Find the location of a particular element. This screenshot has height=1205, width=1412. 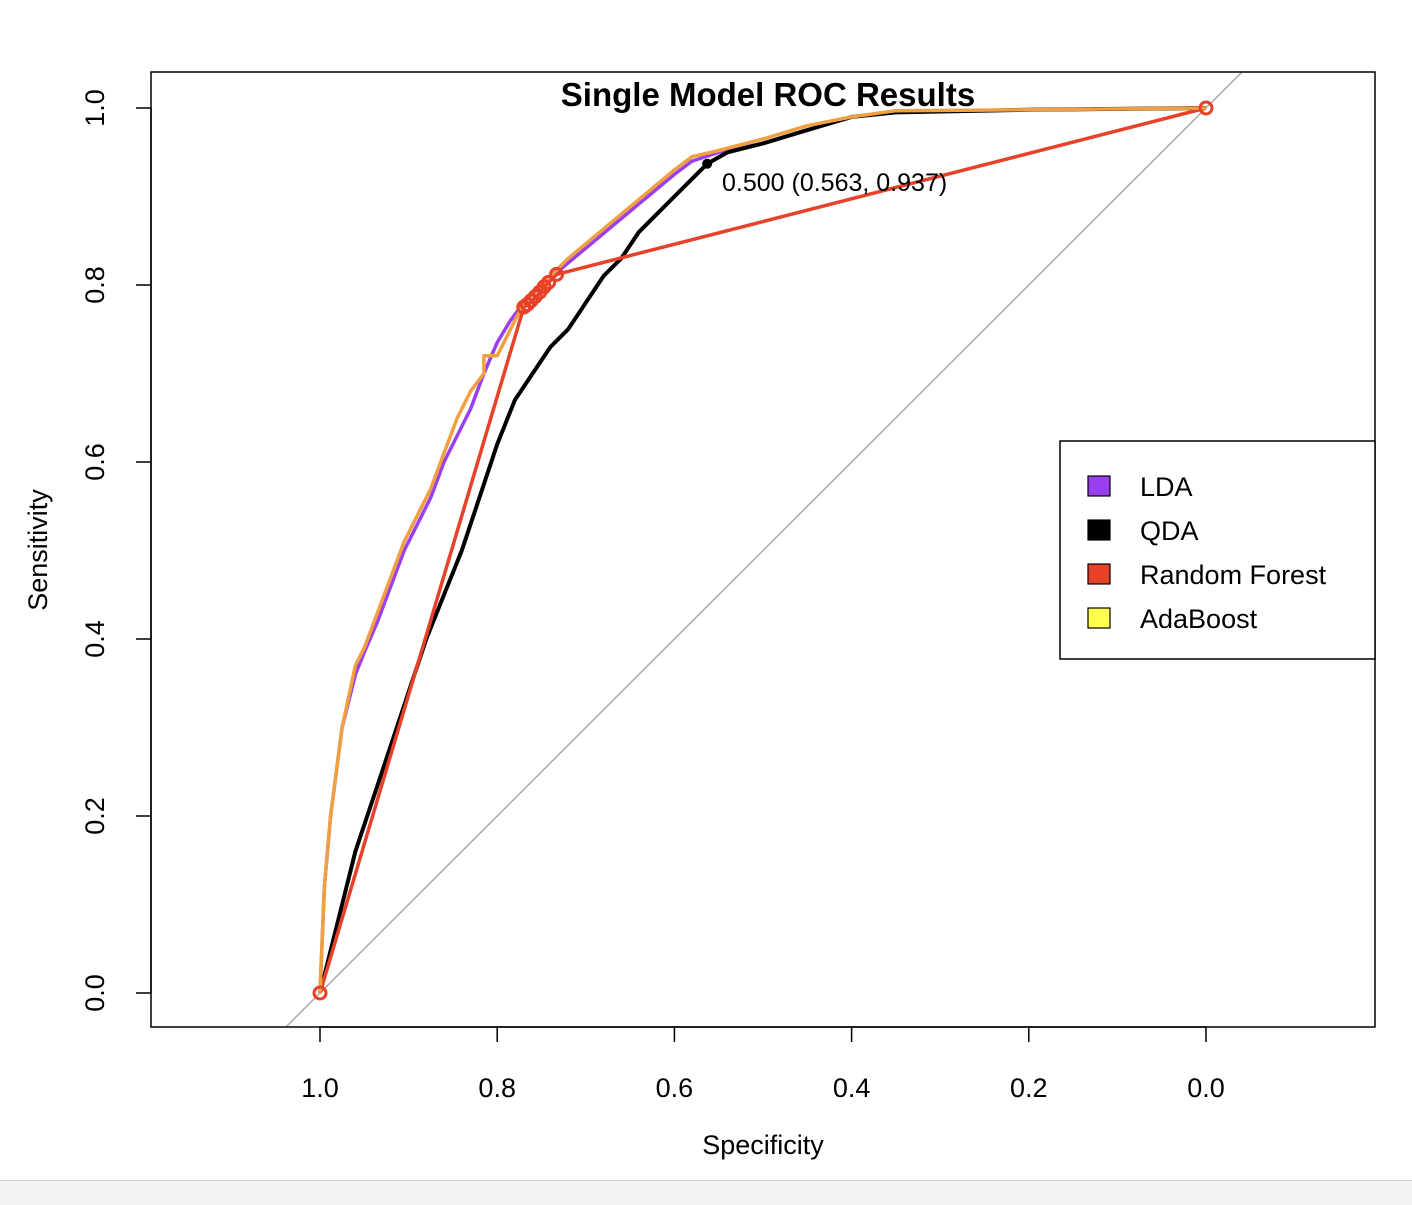

legend-label: LDA is located at coordinates (1166, 487).